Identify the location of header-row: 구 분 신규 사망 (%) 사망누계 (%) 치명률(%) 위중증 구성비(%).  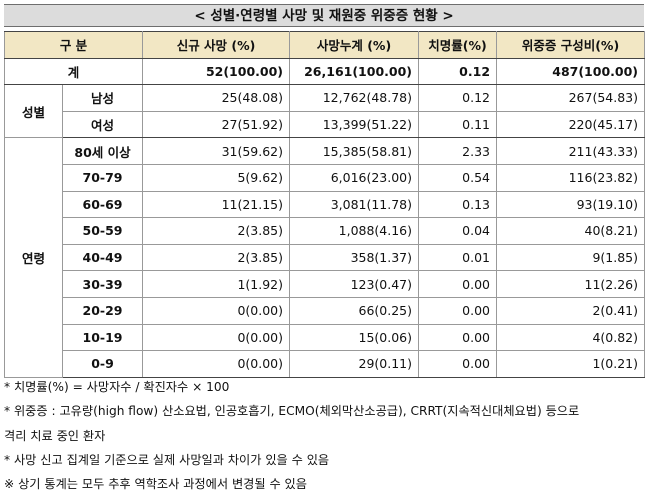
(324, 45).